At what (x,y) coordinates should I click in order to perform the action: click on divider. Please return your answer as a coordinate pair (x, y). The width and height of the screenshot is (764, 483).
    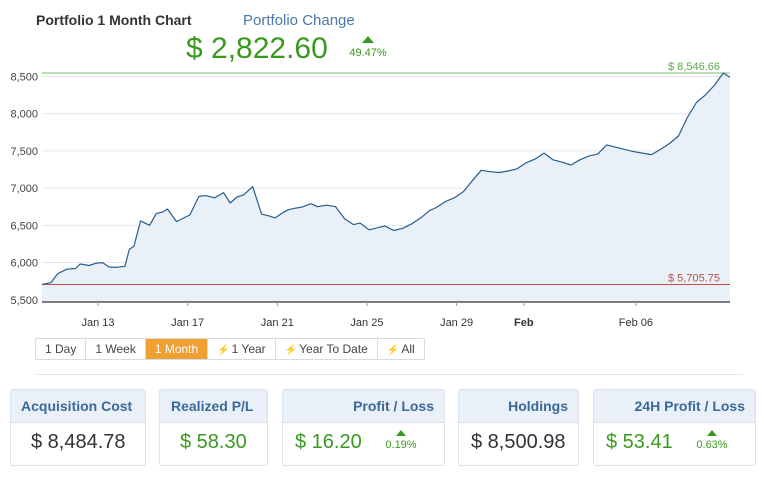
    Looking at the image, I should click on (389, 374).